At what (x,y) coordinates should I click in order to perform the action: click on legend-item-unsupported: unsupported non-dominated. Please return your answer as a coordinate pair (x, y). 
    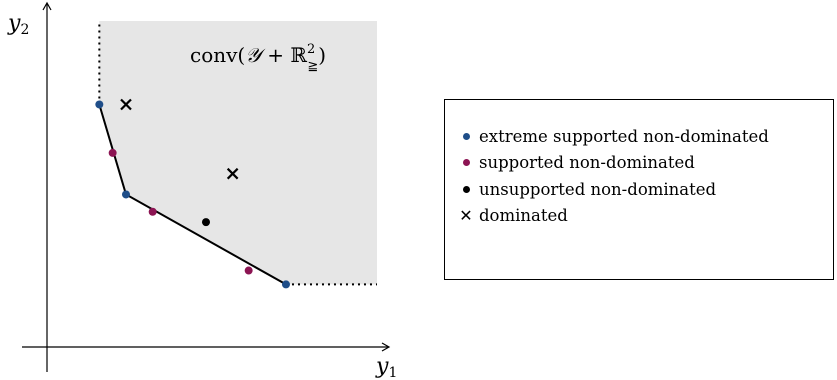
    Looking at the image, I should click on (639, 189).